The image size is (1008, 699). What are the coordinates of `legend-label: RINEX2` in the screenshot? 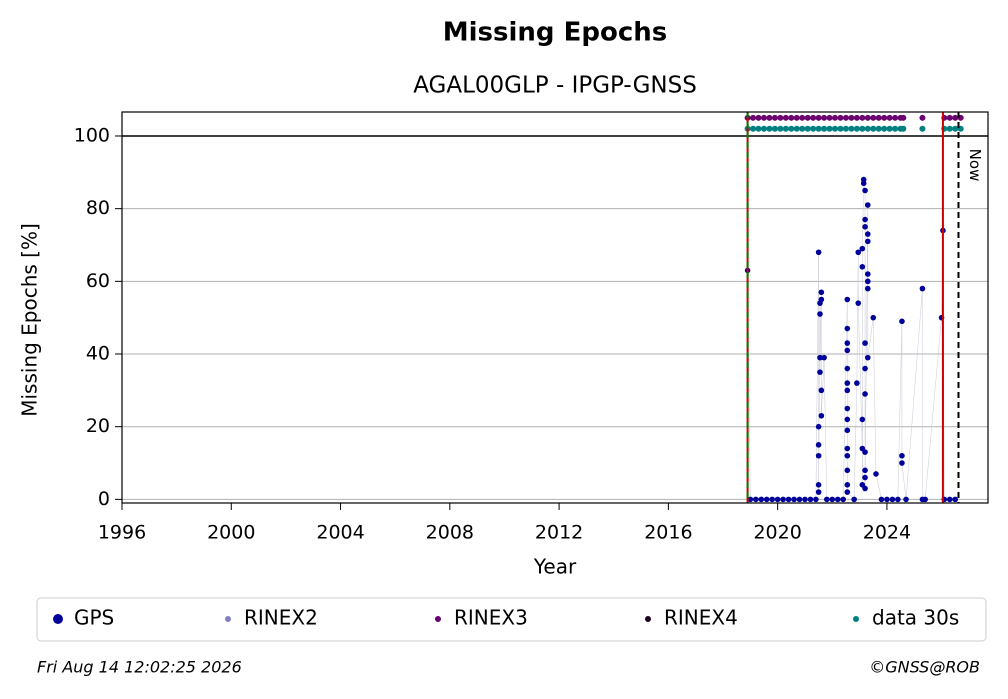 It's located at (281, 618).